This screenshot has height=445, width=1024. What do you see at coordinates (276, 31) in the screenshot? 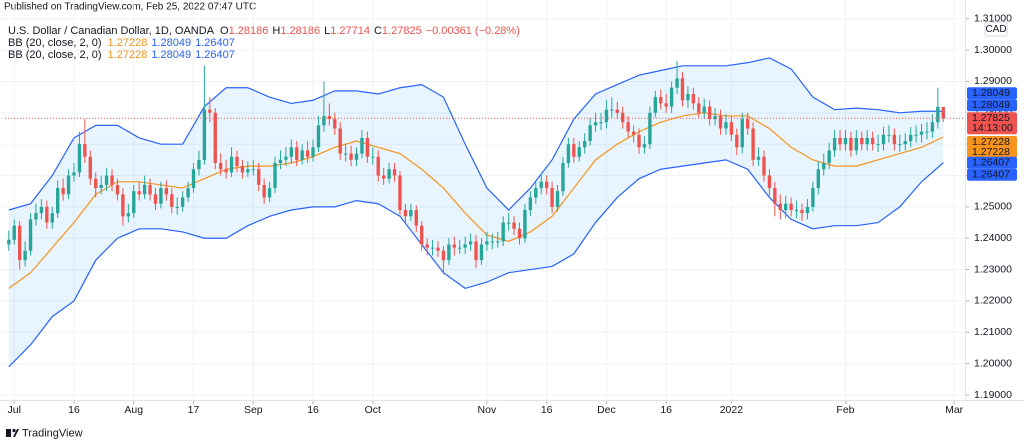
I see `ohlc-label: H` at bounding box center [276, 31].